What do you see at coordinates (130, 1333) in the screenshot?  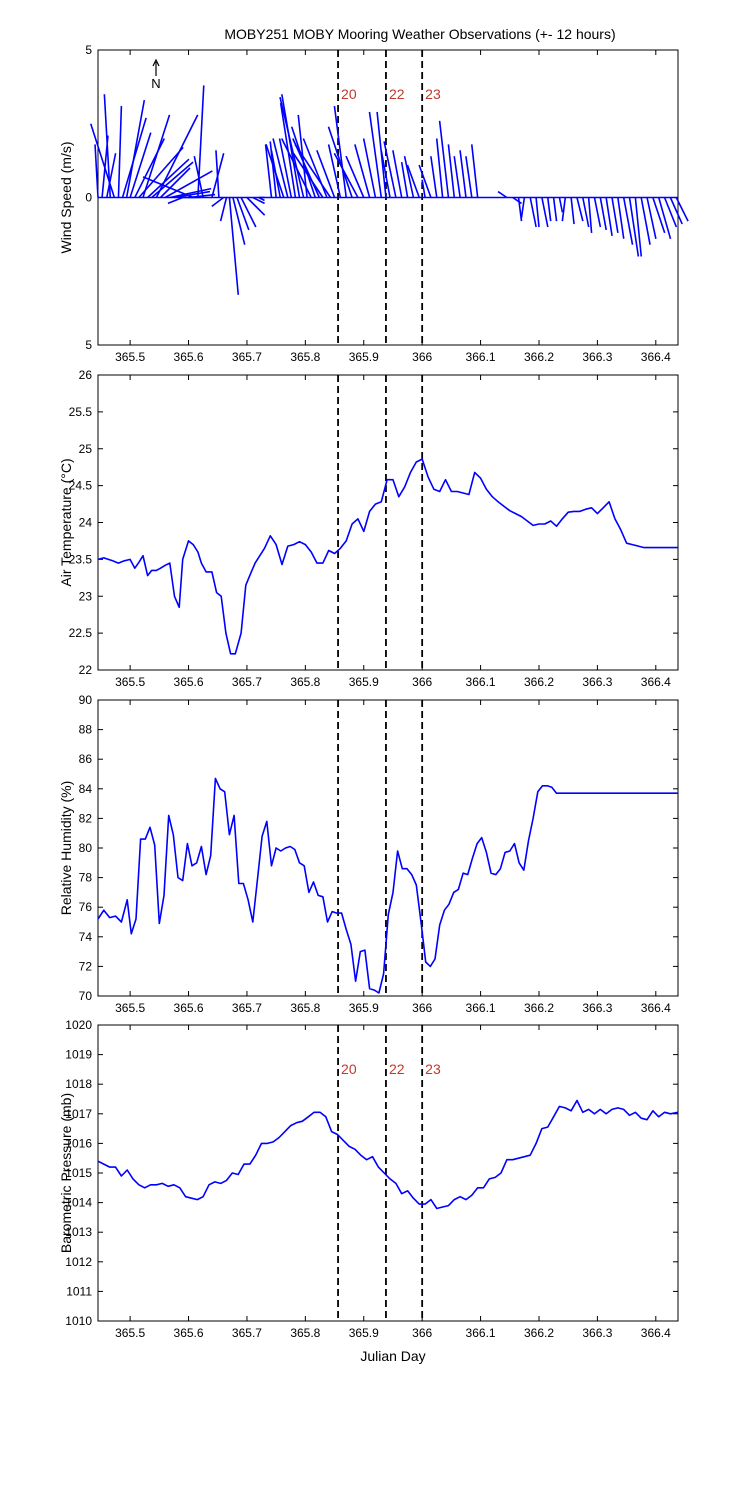 I see `x-tick-label: 365.5` at bounding box center [130, 1333].